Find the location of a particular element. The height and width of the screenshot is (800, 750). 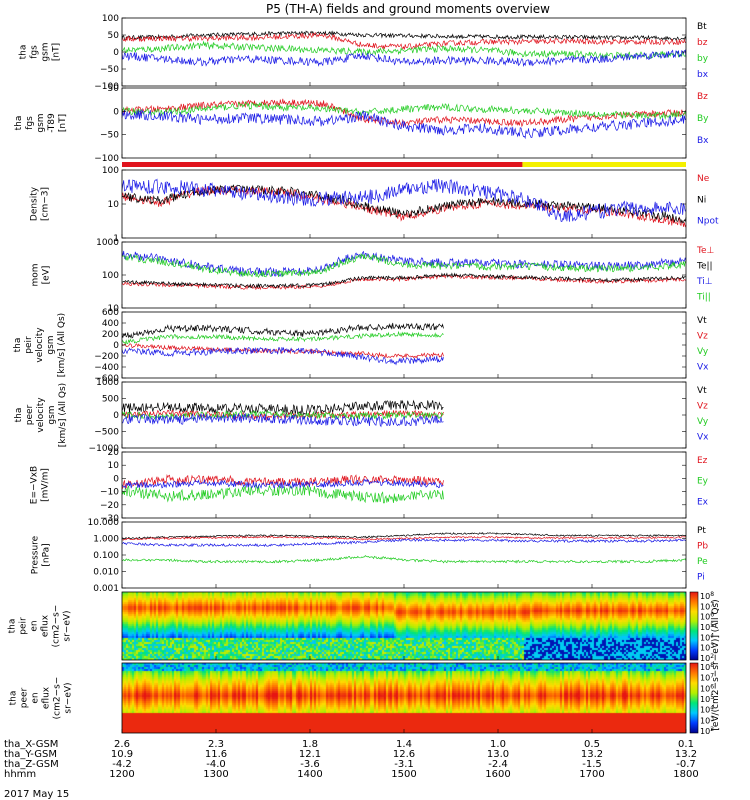

y-tick-label: −200 is located at coordinates (106, 357).